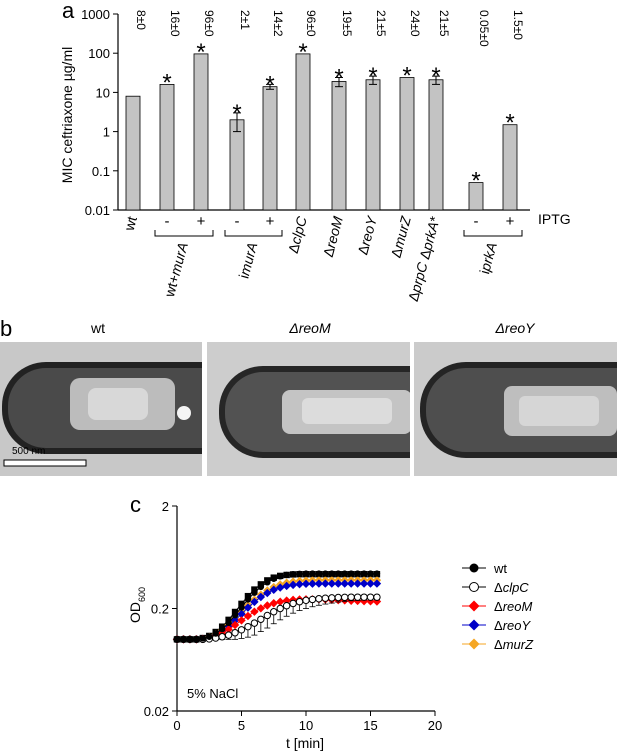 This screenshot has height=754, width=617. Describe the element at coordinates (278, 23) in the screenshot. I see `bar-value-label: 14±2` at that location.